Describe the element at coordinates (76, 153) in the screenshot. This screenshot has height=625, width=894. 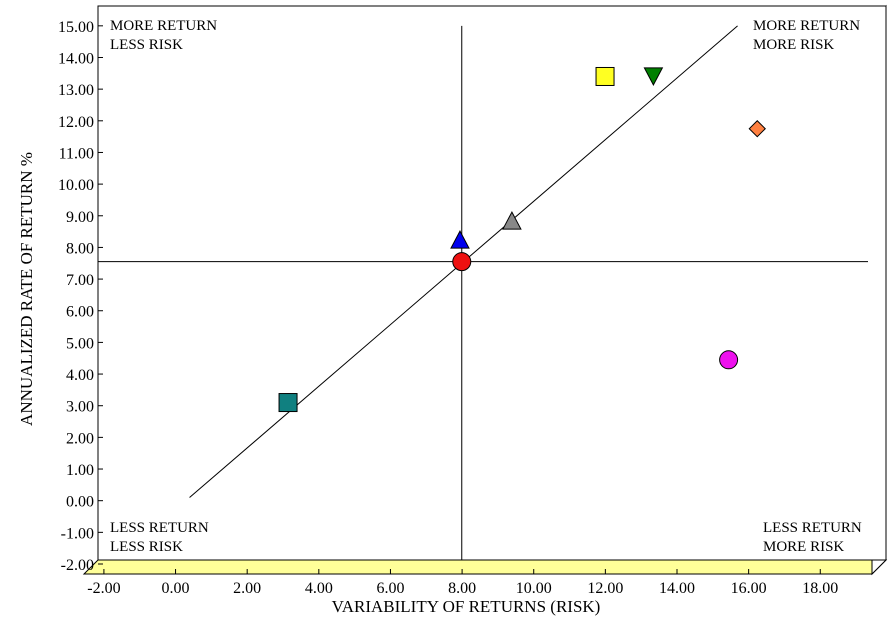
I see `y-tick-label: 11.00` at that location.